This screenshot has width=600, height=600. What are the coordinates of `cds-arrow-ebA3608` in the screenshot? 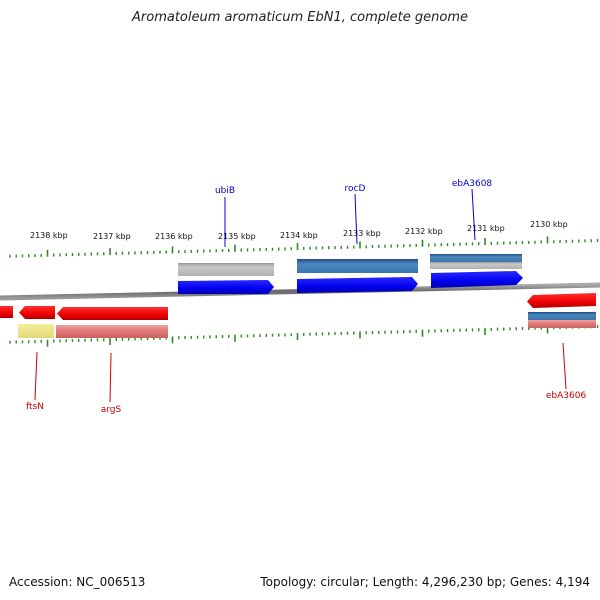 It's located at (477, 279).